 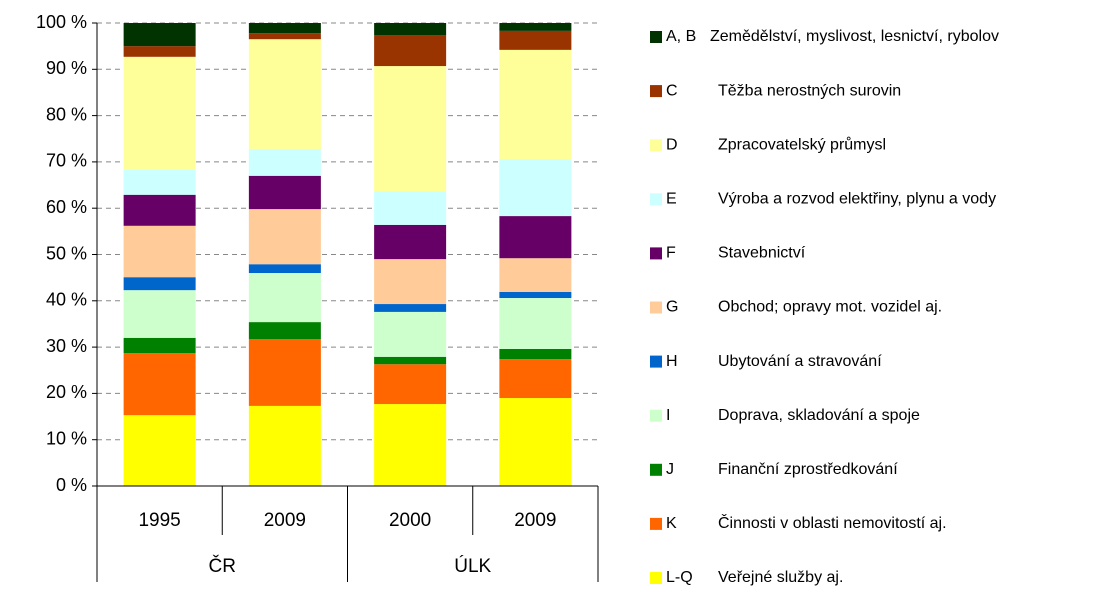 I want to click on legend-label: Zpracovatelský průmysl, so click(x=802, y=144).